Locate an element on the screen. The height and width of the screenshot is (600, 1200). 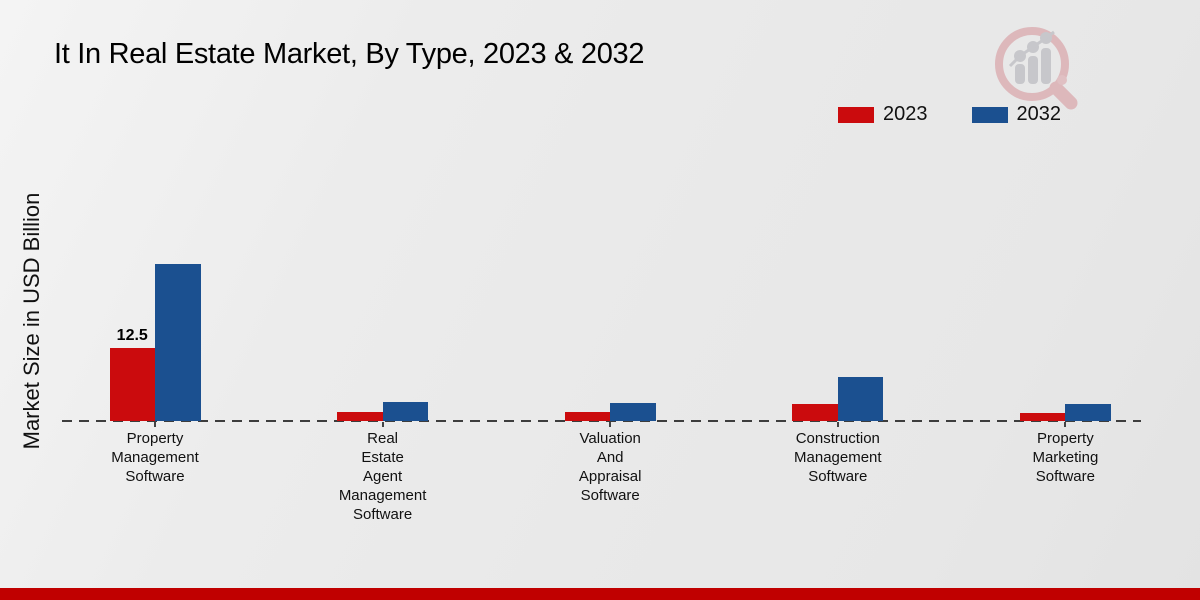
legend-label: 2032 is located at coordinates (1039, 114).